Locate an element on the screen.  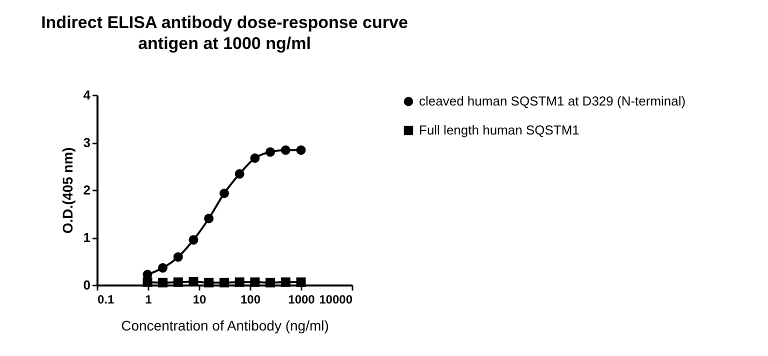
x-tick-label: 10000 is located at coordinates (336, 299).